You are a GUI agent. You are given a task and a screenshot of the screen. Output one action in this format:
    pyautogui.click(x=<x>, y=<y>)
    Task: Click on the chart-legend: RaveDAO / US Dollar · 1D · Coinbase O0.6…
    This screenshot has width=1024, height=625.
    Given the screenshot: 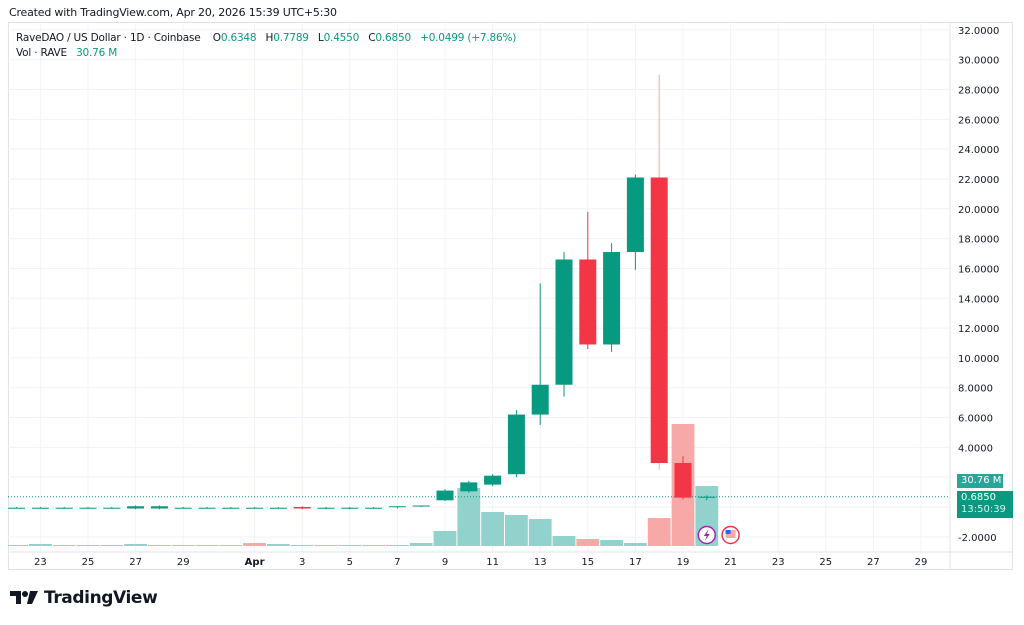 What is the action you would take?
    pyautogui.click(x=266, y=46)
    